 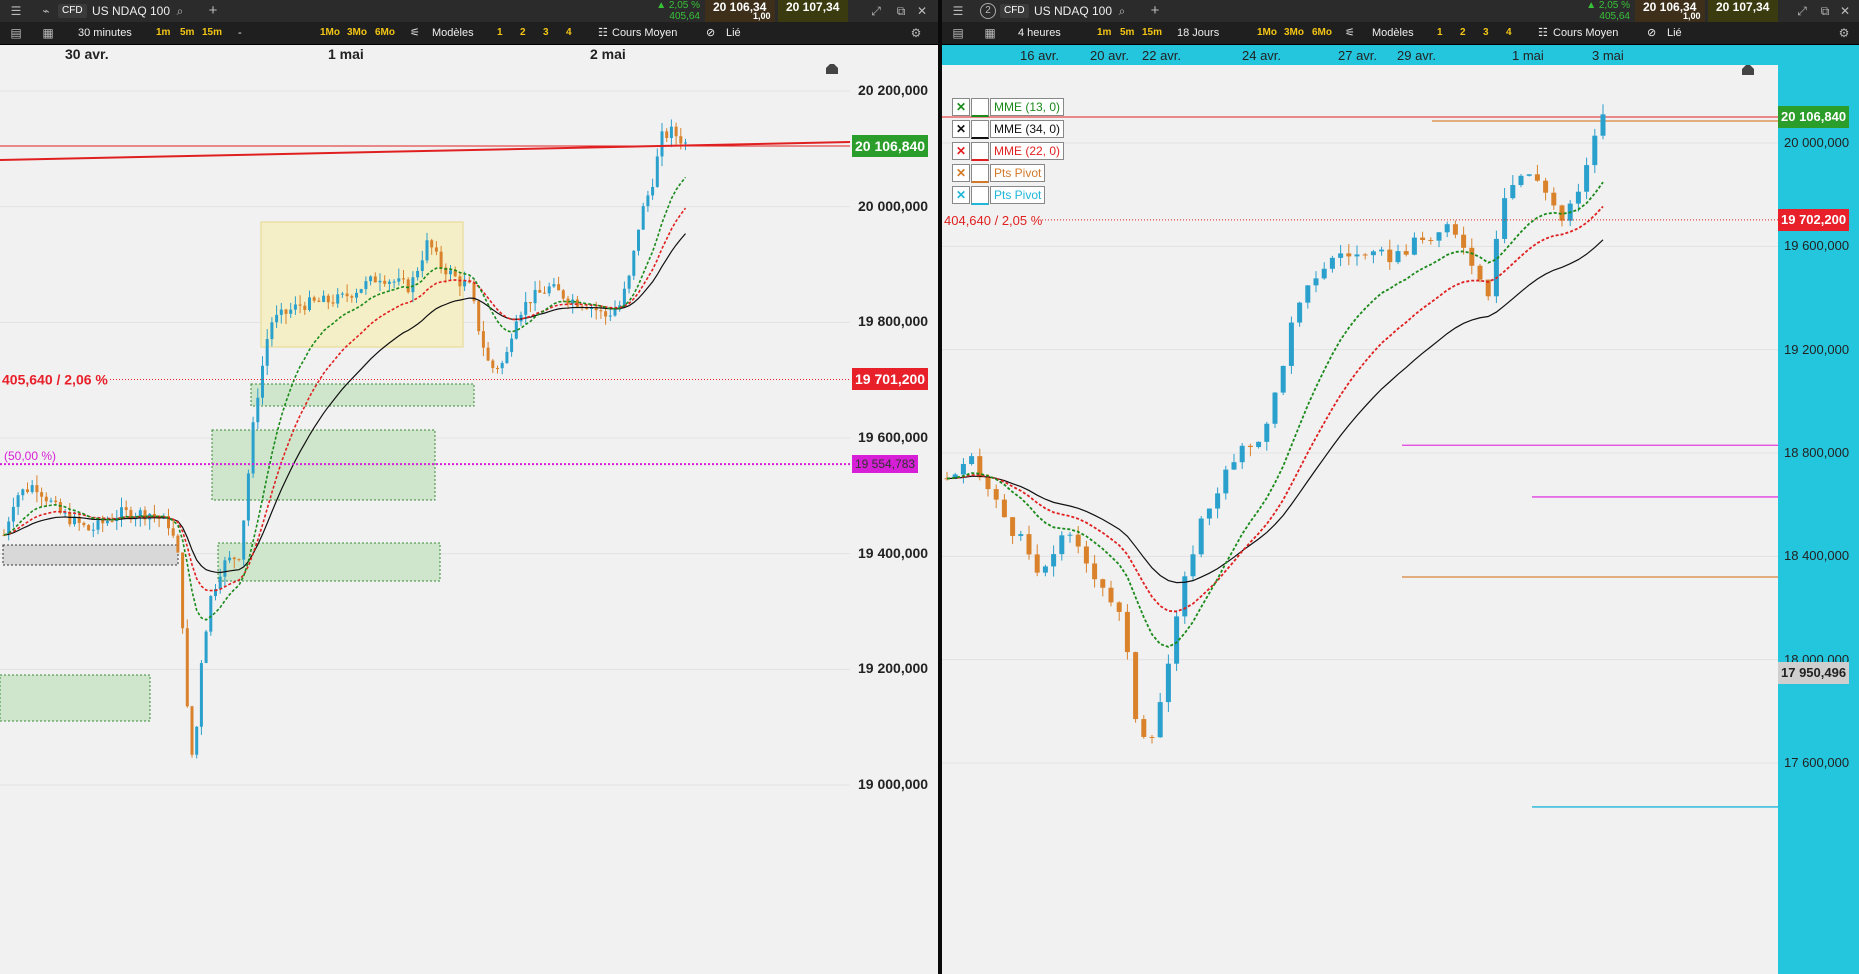 What do you see at coordinates (1039, 33) in the screenshot?
I see `timeframe-select: 4 heures` at bounding box center [1039, 33].